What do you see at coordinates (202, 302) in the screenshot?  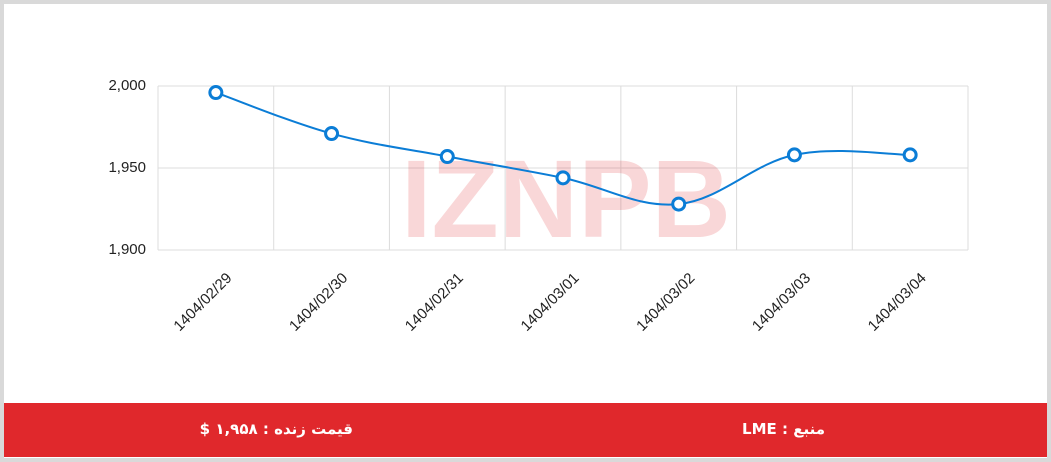 I see `x-tick-label: 1404/02/29` at bounding box center [202, 302].